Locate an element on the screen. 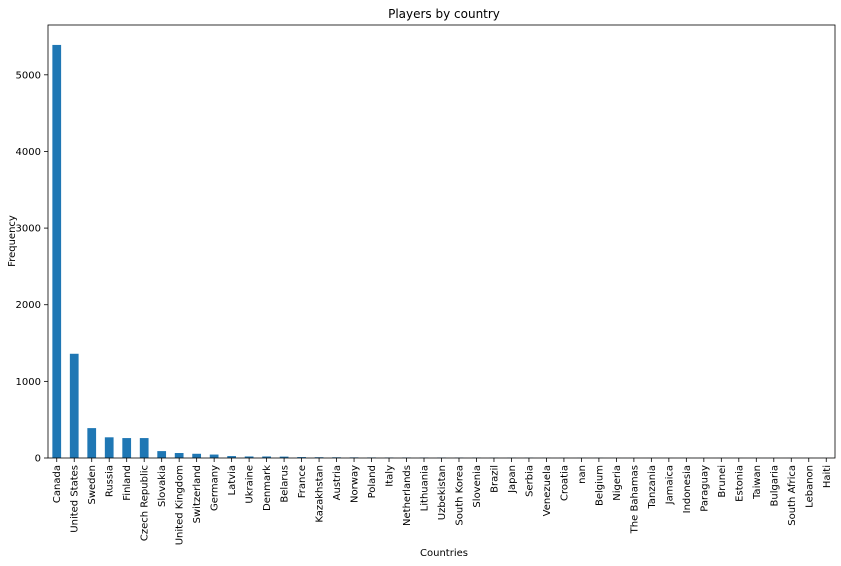 This screenshot has width=841, height=566. x-tick-label: Belarus is located at coordinates (285, 484).